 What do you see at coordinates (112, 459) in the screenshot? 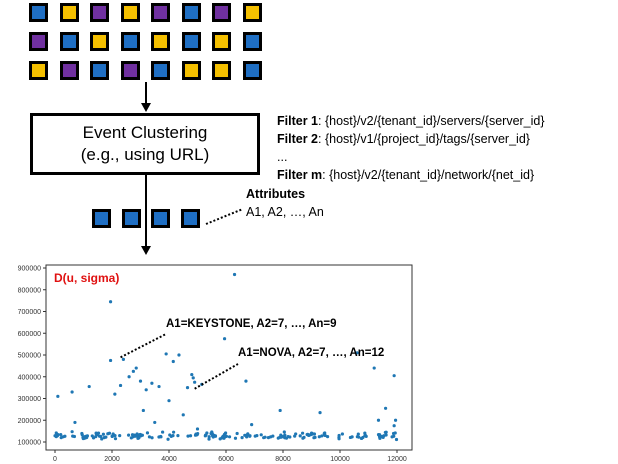
I see `x-tick-label: 2000` at bounding box center [112, 459].